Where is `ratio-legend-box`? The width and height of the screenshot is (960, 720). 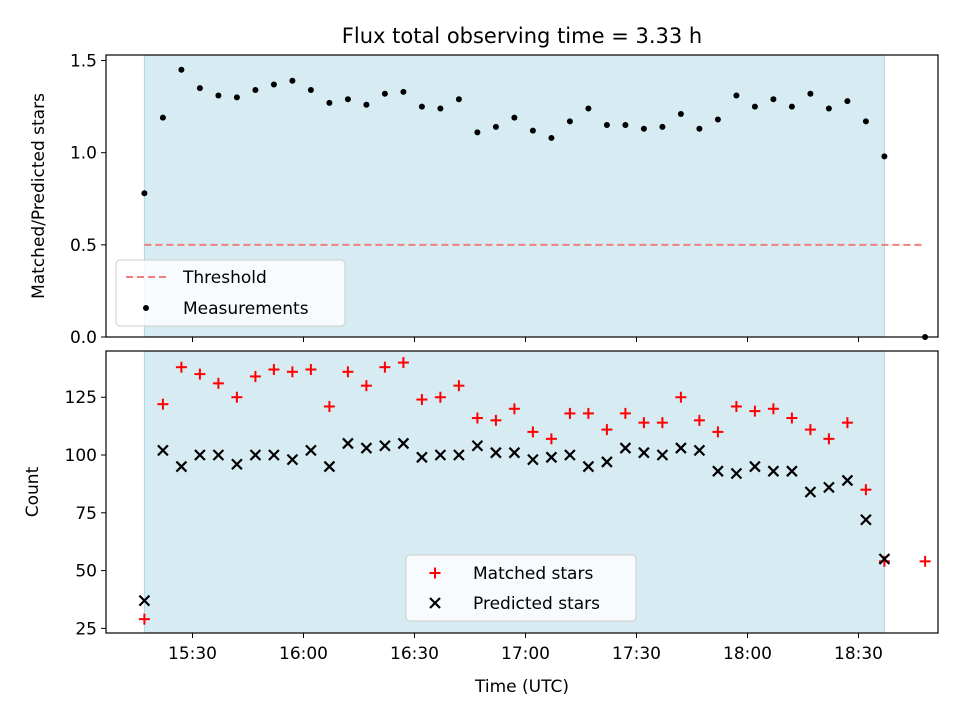
ratio-legend-box is located at coordinates (230, 293).